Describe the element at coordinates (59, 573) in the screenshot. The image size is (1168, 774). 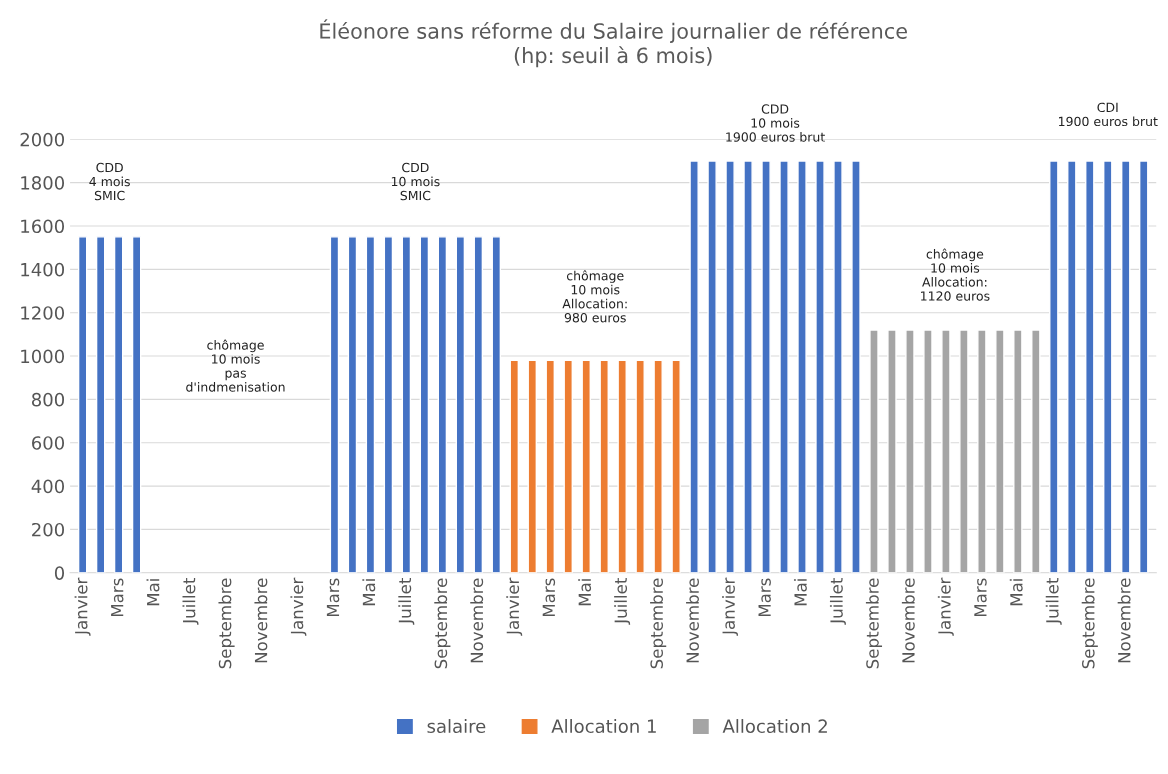
I see `y-tick-label: 0` at that location.